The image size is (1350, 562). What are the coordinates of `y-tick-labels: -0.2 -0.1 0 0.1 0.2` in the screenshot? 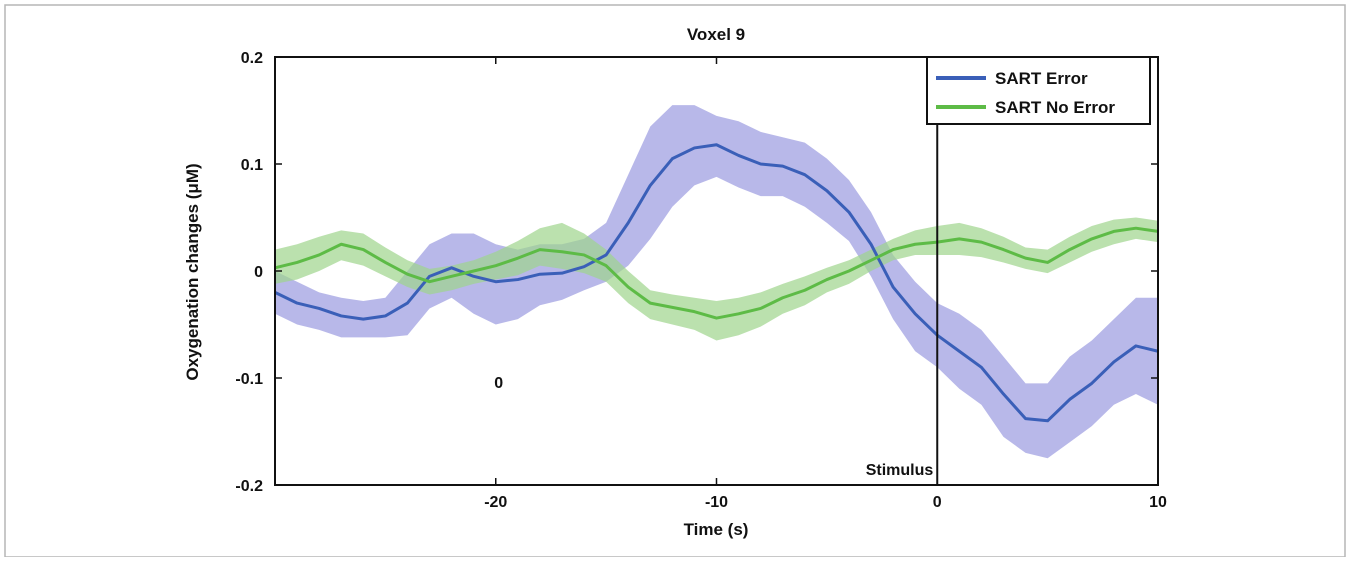 It's located at (249, 272).